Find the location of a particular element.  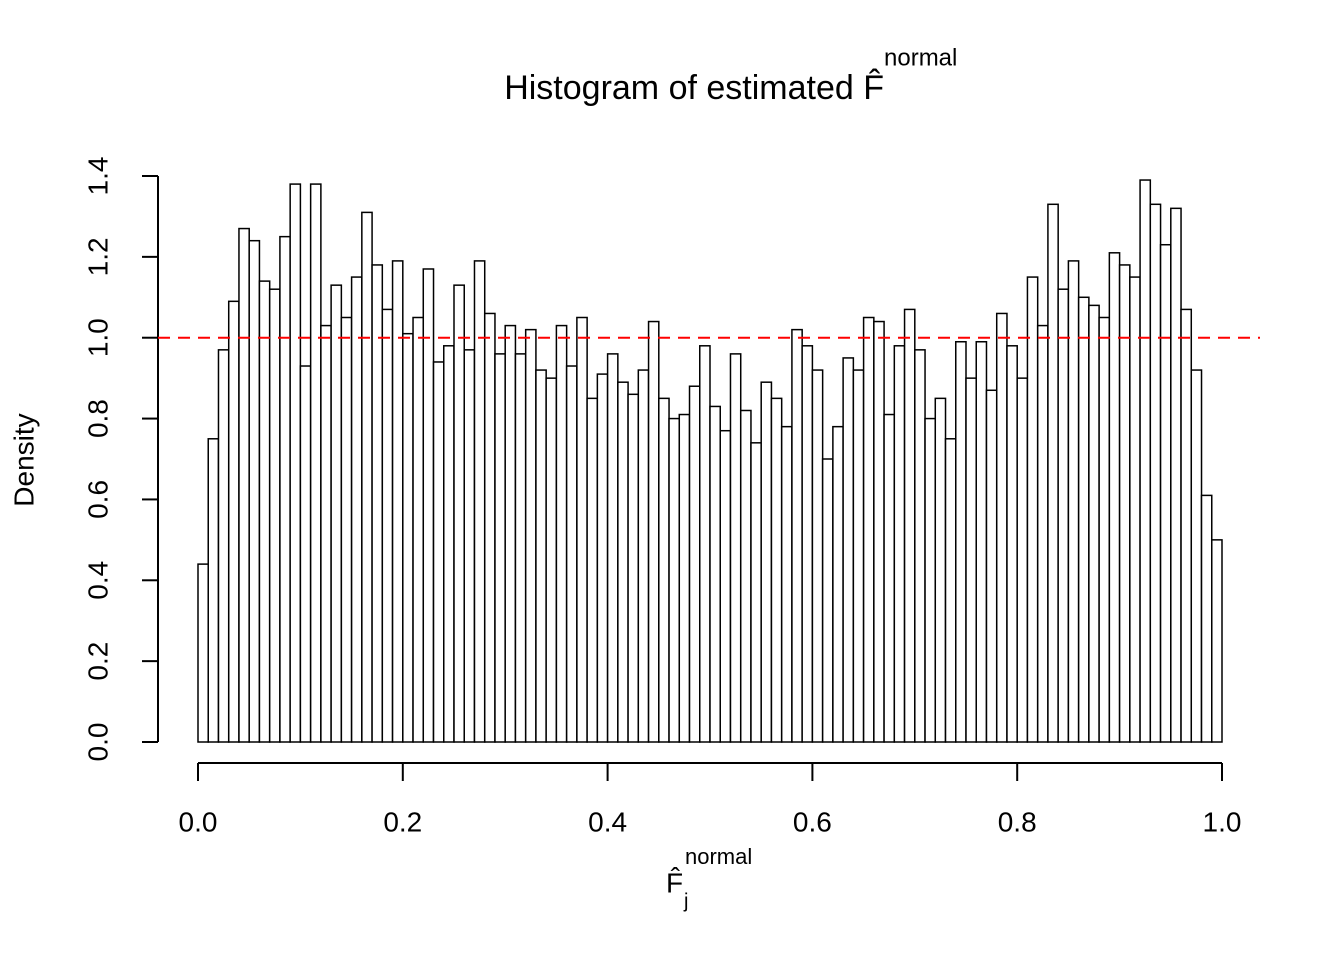

x-tick-label: 1.0 is located at coordinates (1222, 821).